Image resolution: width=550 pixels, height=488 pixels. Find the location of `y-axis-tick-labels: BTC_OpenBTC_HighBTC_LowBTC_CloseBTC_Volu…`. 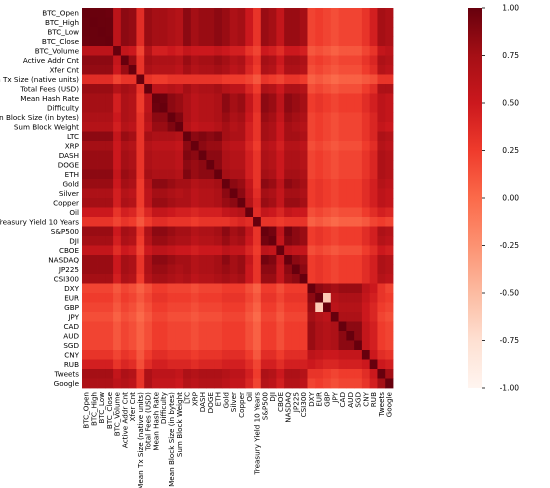

y-axis-tick-labels: BTC_OpenBTC_HighBTC_LowBTC_CloseBTC_Volu… is located at coordinates (40, 198).